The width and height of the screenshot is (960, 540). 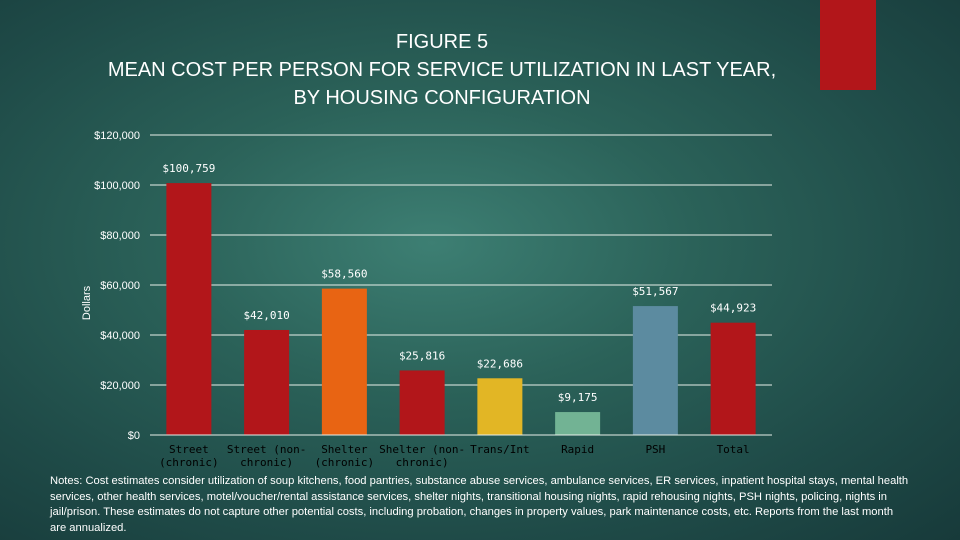 I want to click on data-label: $42,010, so click(x=266, y=315).